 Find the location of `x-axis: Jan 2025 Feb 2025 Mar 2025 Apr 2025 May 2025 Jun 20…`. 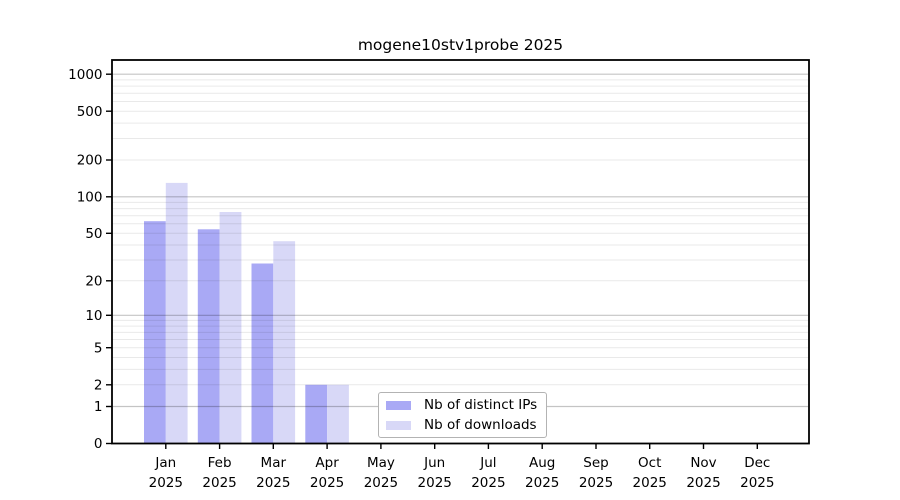

x-axis: Jan 2025 Feb 2025 Mar 2025 Apr 2025 May 2025 Jun 20… is located at coordinates (461, 467).